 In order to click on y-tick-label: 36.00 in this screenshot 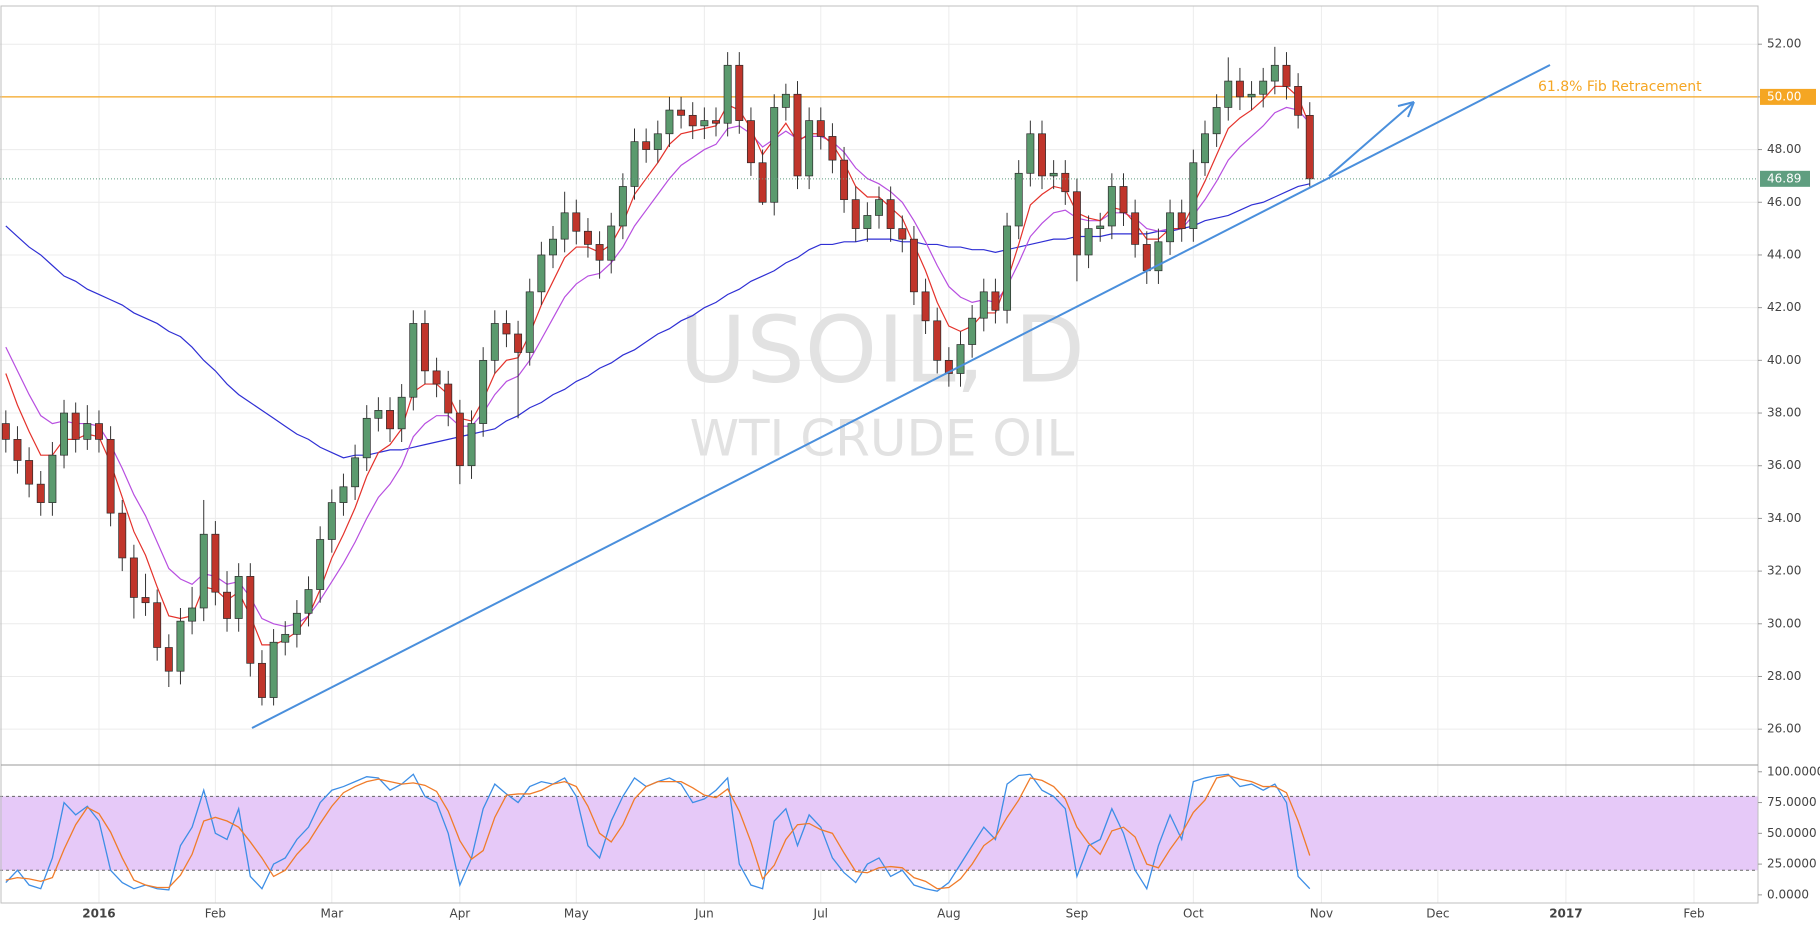, I will do `click(1784, 465)`.